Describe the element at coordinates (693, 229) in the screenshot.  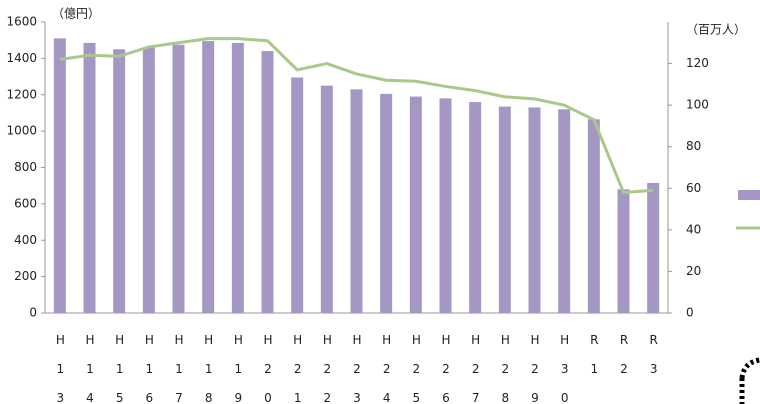
I see `y2-tick-label: 40` at that location.